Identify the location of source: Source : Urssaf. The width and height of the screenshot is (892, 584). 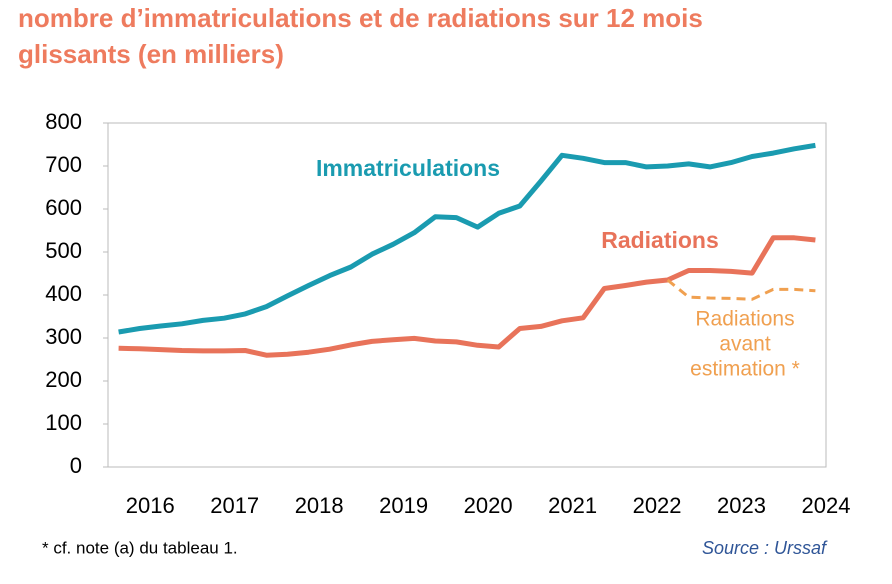
(765, 548).